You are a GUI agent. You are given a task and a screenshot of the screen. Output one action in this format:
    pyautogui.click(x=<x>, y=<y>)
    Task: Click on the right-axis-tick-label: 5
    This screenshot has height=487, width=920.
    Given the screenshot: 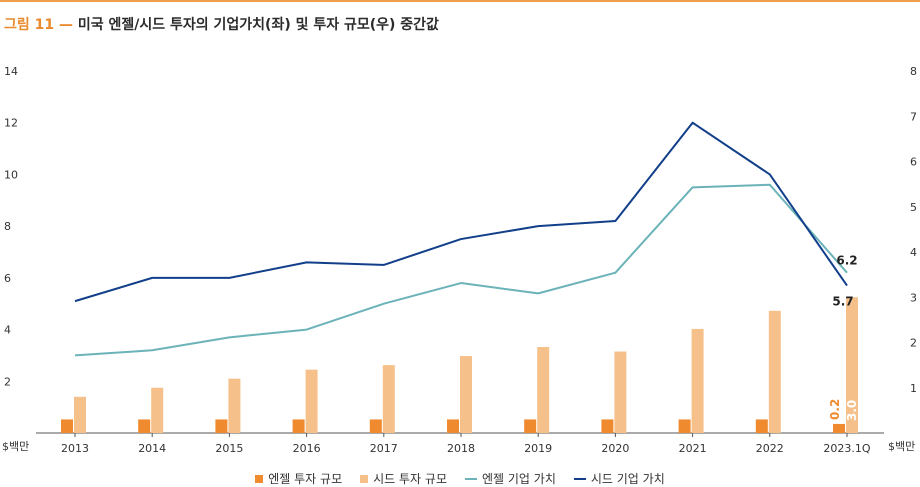 What is the action you would take?
    pyautogui.click(x=913, y=207)
    